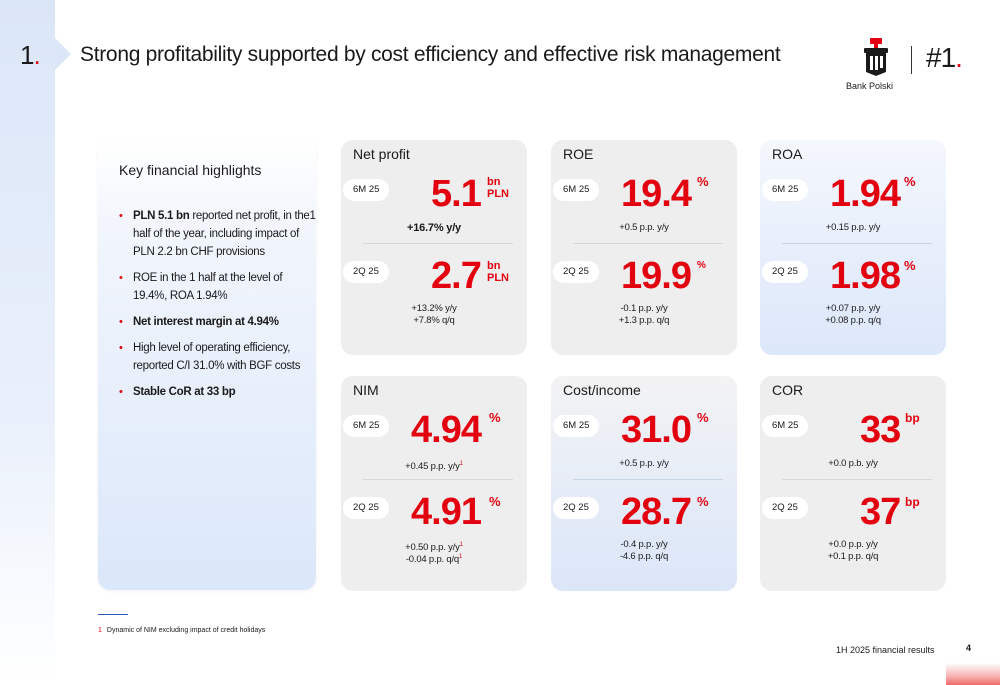 The image size is (1000, 685). What do you see at coordinates (644, 308) in the screenshot?
I see `kpi-change: -0.1 p.p. y/y` at bounding box center [644, 308].